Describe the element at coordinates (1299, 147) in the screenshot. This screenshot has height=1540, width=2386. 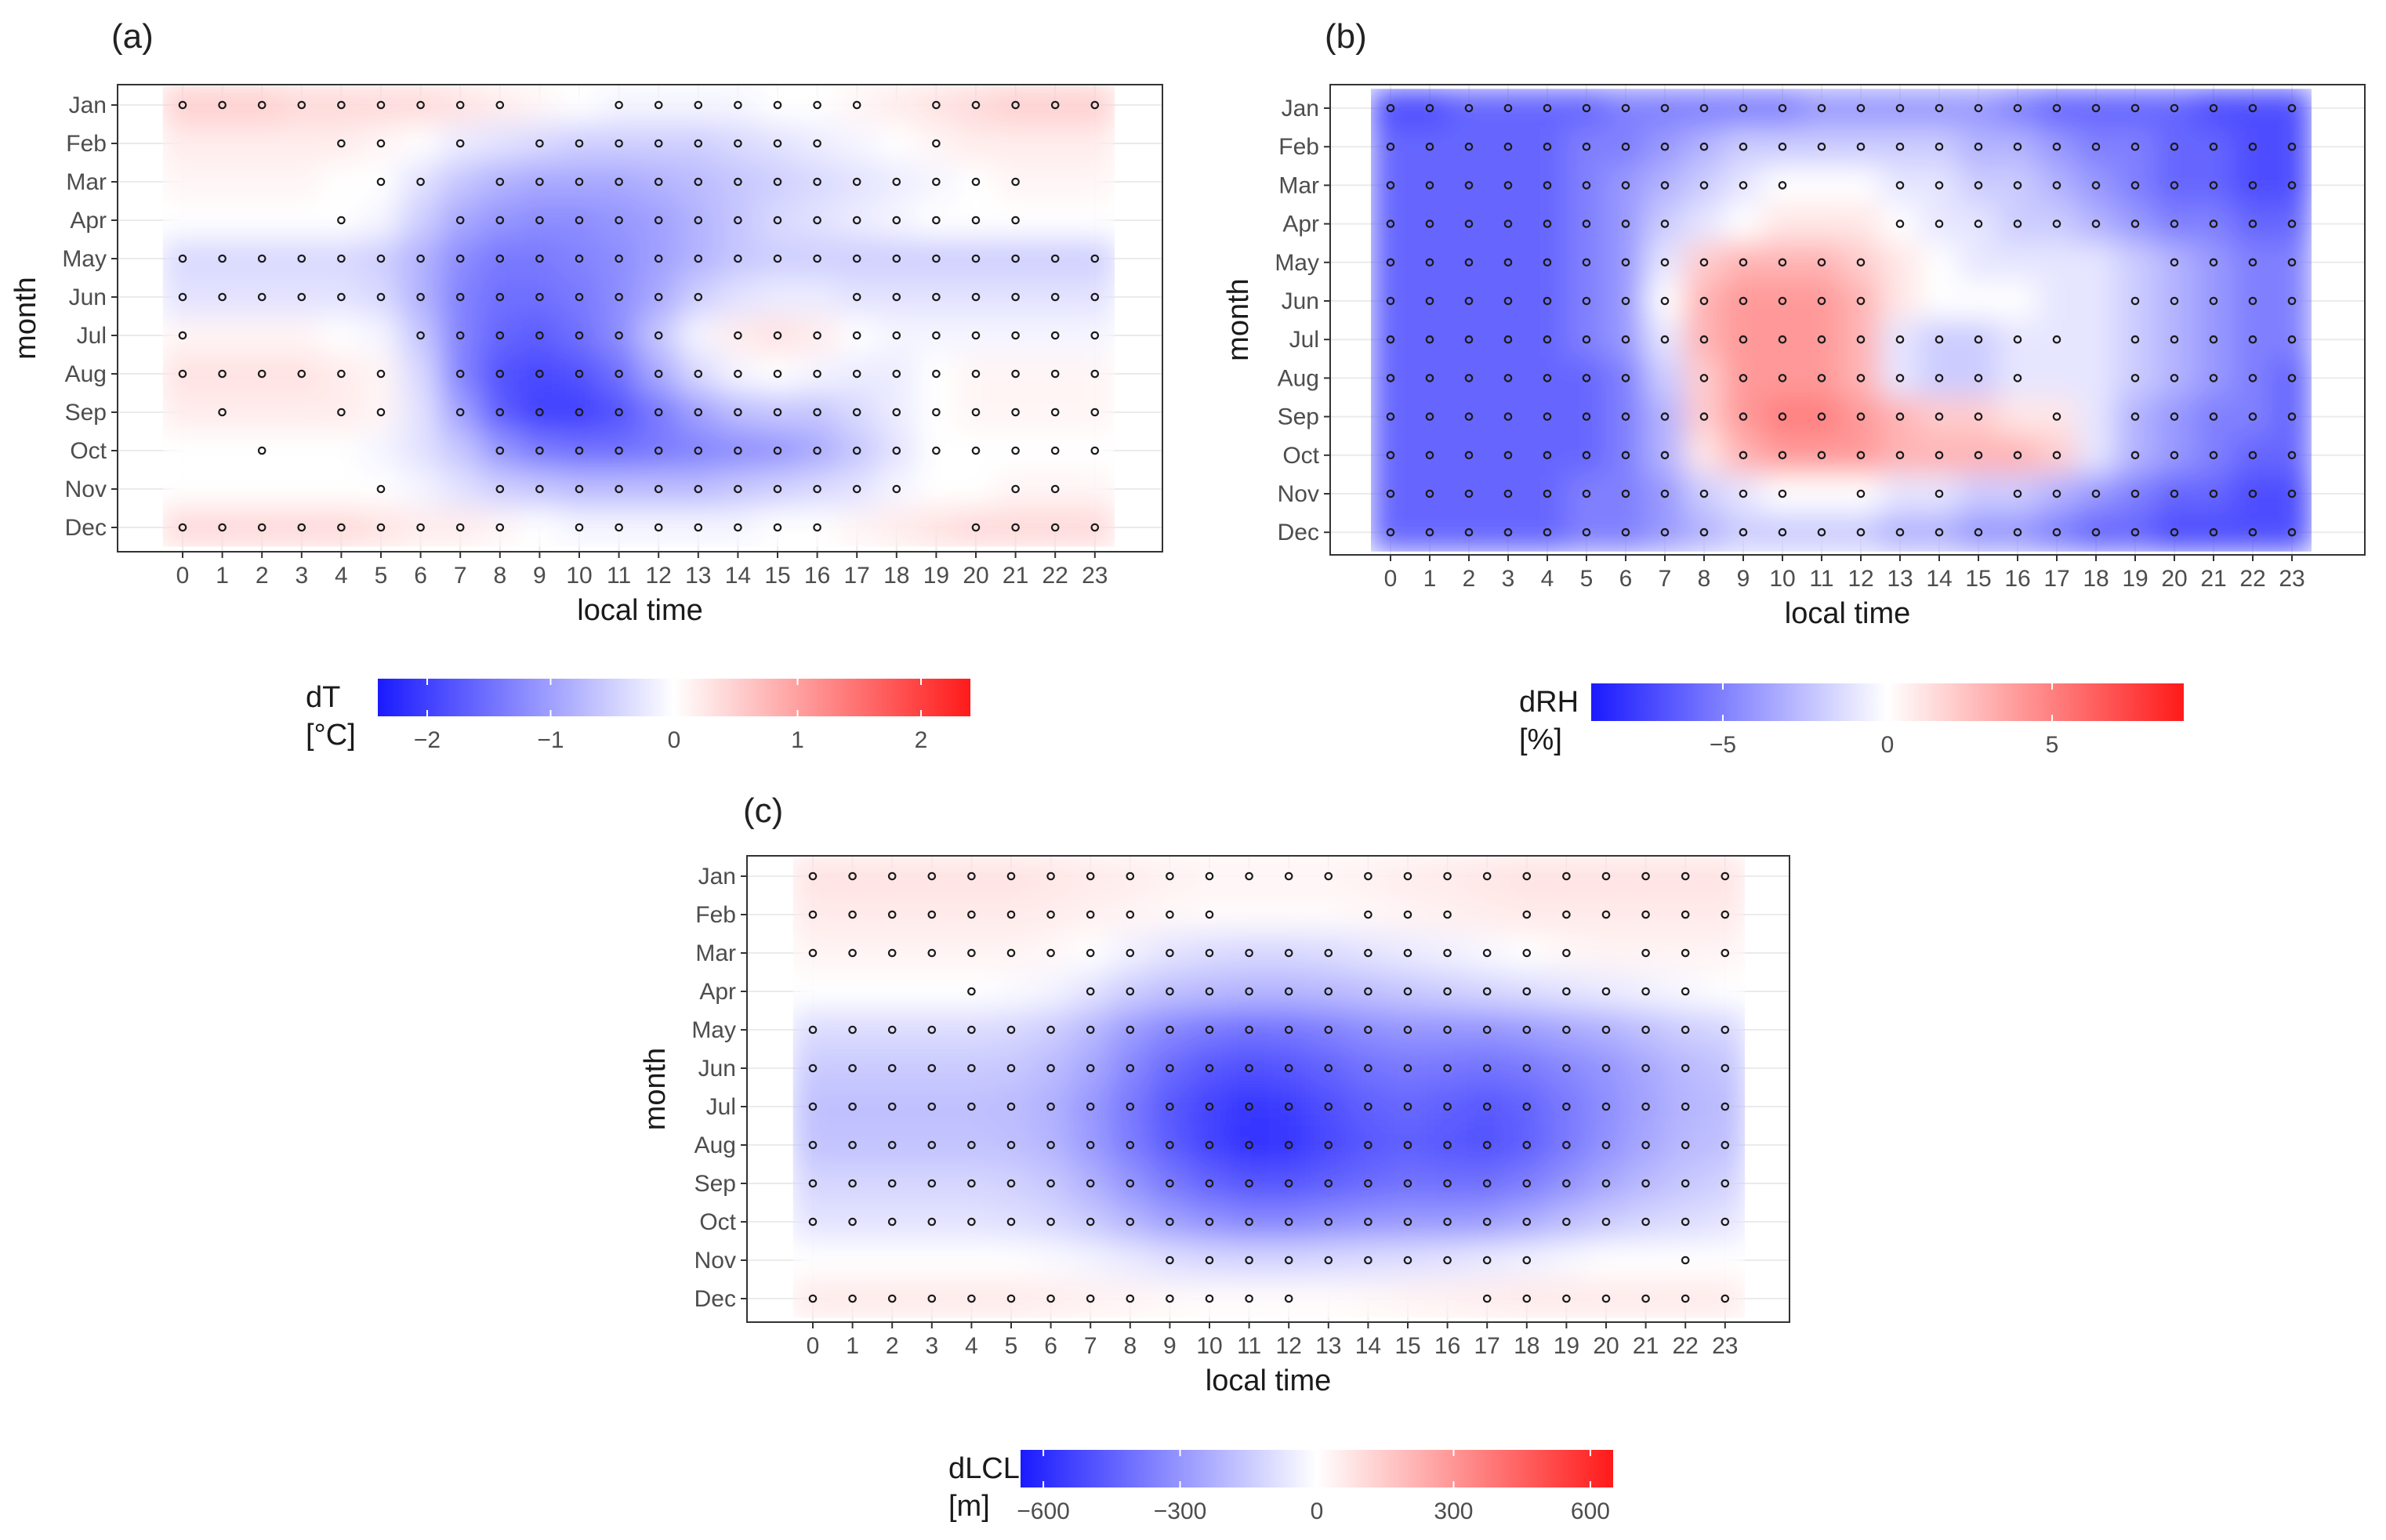
I see `y-tick-label: Feb` at that location.